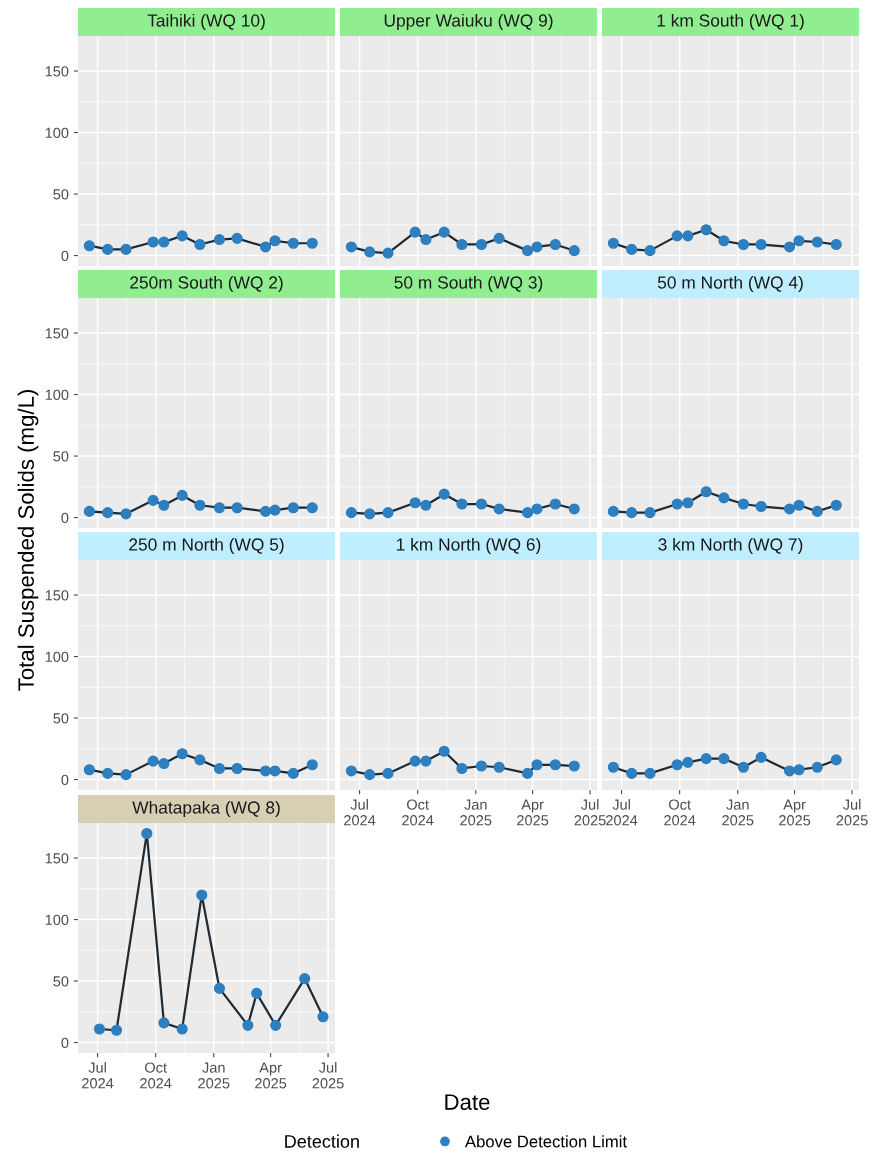 The height and width of the screenshot is (1156, 885). I want to click on chart-title: 3 km North (WQ 7), so click(730, 546).